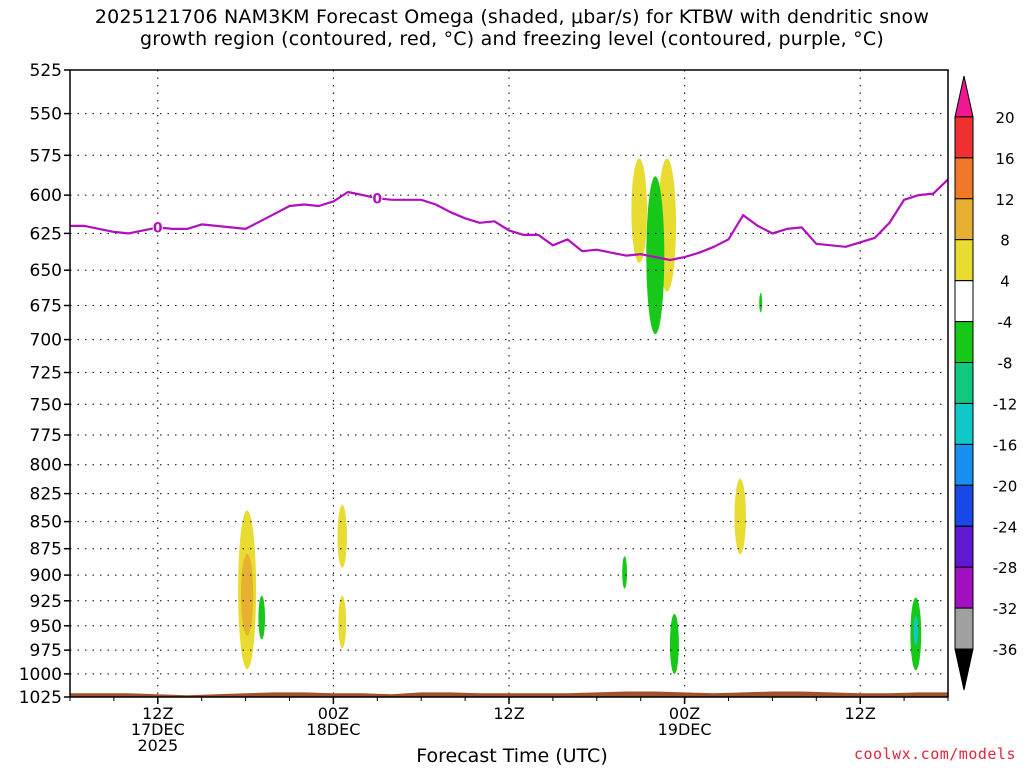 The width and height of the screenshot is (1024, 768). I want to click on colorbar-top-arrow, so click(964, 96).